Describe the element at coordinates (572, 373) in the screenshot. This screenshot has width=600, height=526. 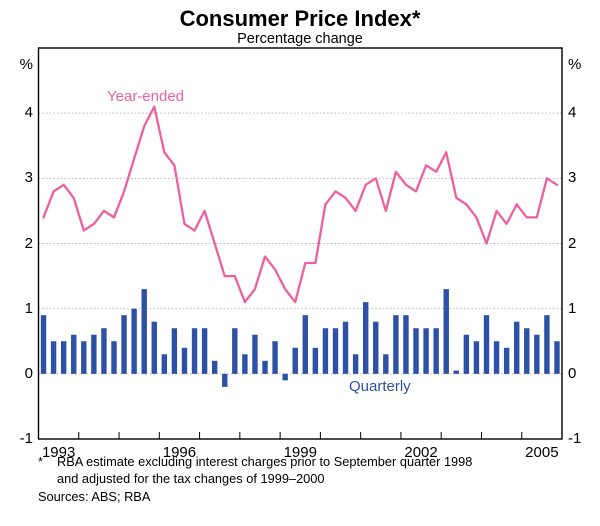
I see `y-tick-label-right: 0` at that location.